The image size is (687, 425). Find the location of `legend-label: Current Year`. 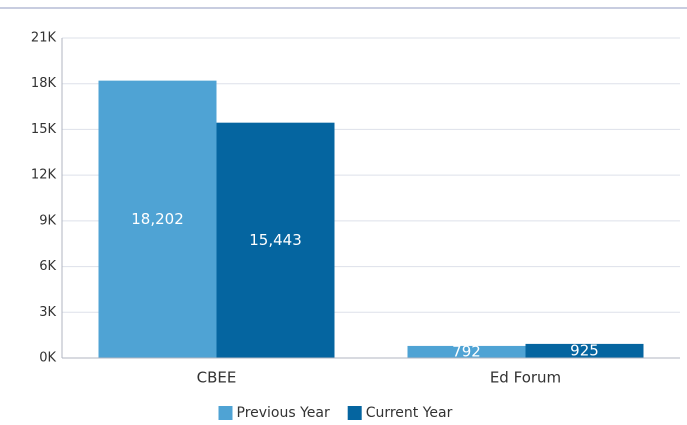

legend-label: Current Year is located at coordinates (409, 413).